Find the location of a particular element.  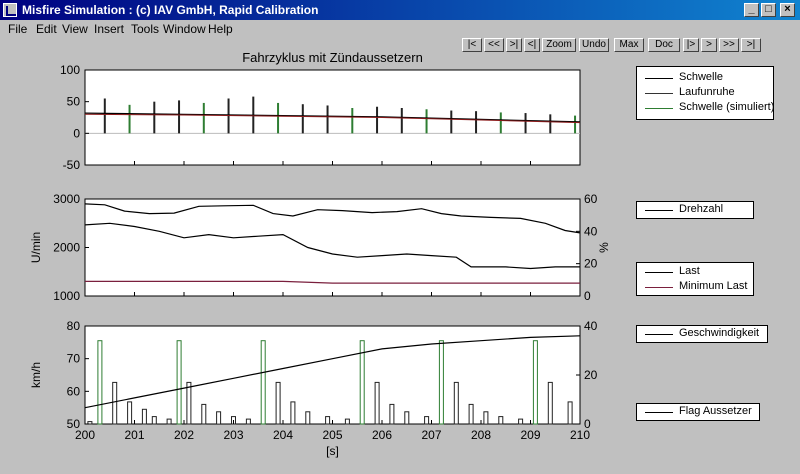

plot2-series-minimum-last is located at coordinates (332, 282).